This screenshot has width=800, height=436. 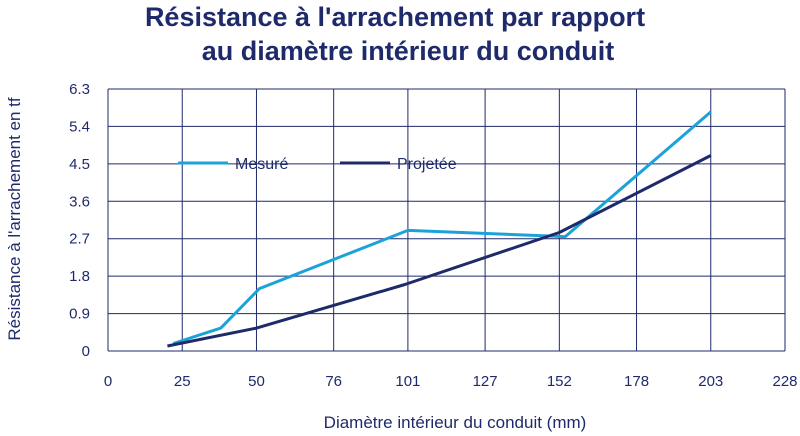 I want to click on x-tick-label-3: 76, so click(x=333, y=381).